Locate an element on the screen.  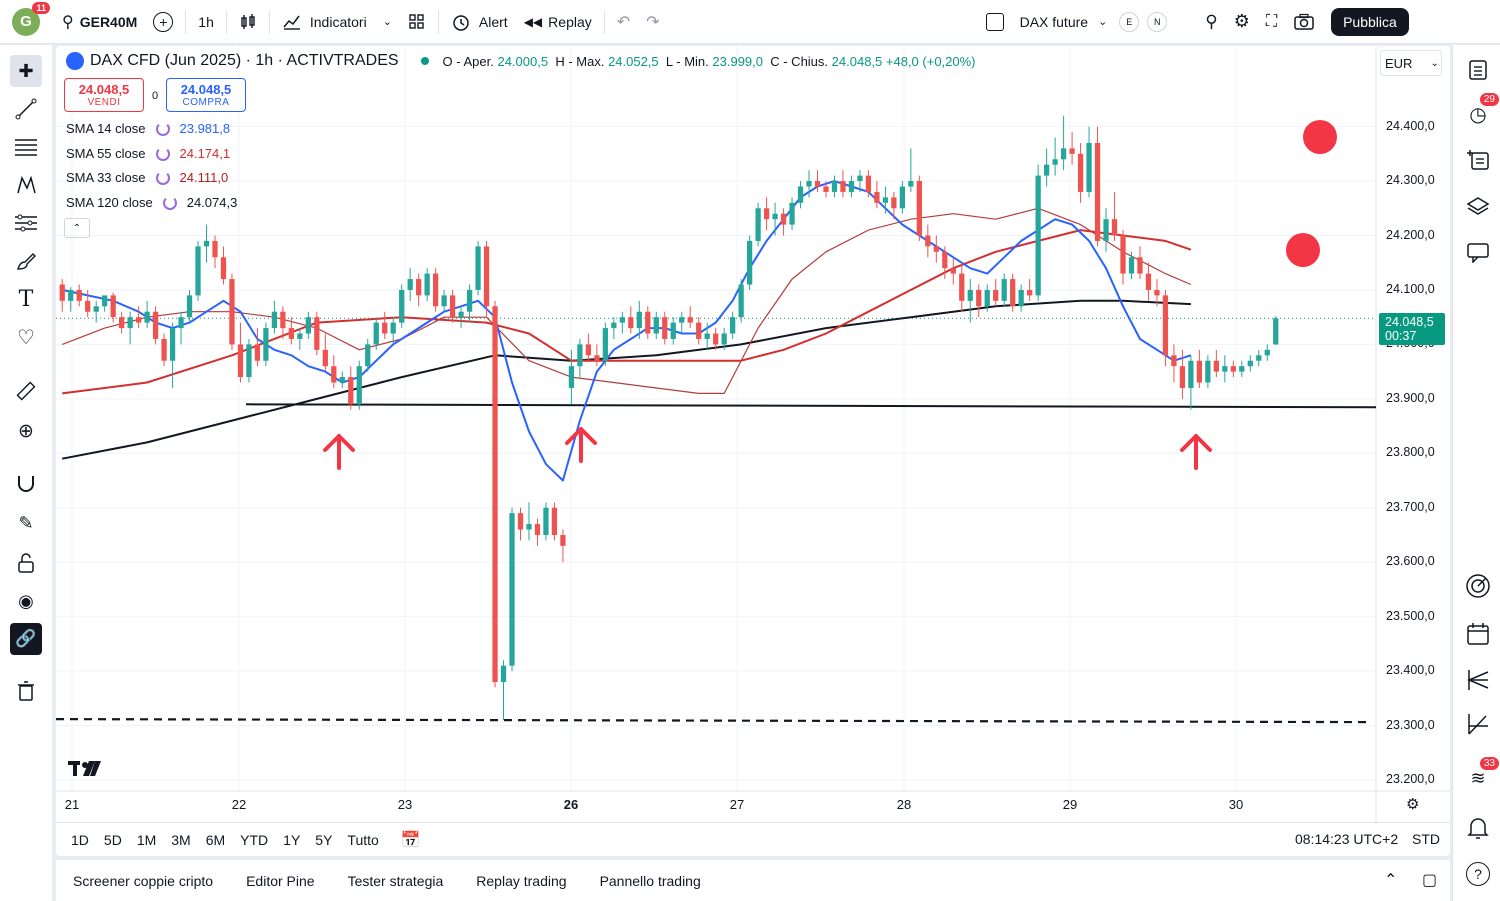
snapshot-button is located at coordinates (1304, 22).